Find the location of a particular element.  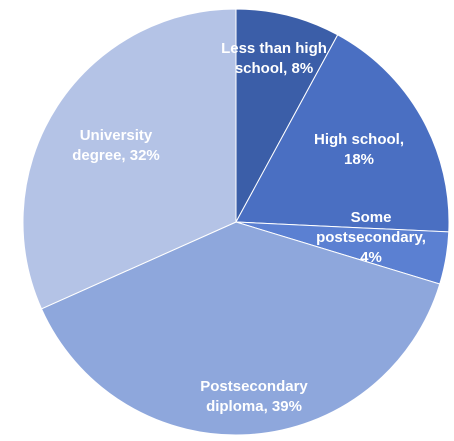

data-label-less-than-high-school: Less than high school, 8% is located at coordinates (274, 58).